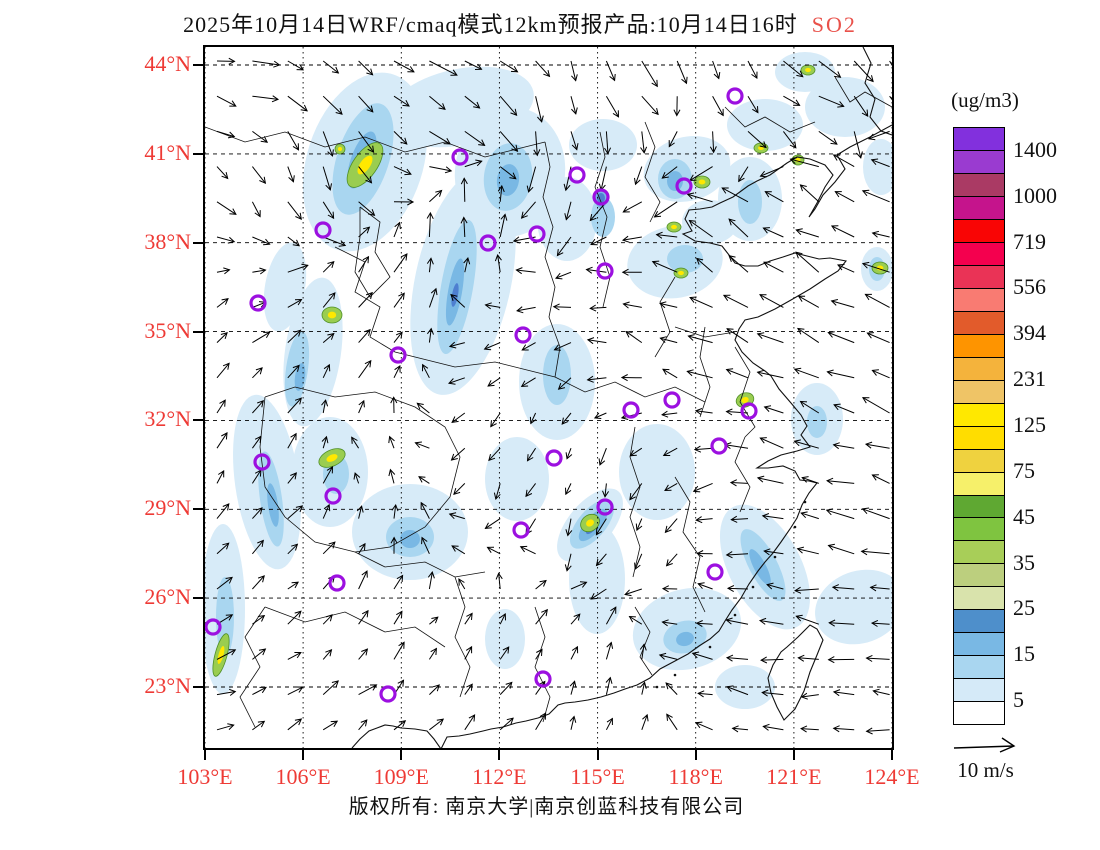 The width and height of the screenshot is (1100, 850). Describe the element at coordinates (167, 419) in the screenshot. I see `lat-label: 32°N` at that location.